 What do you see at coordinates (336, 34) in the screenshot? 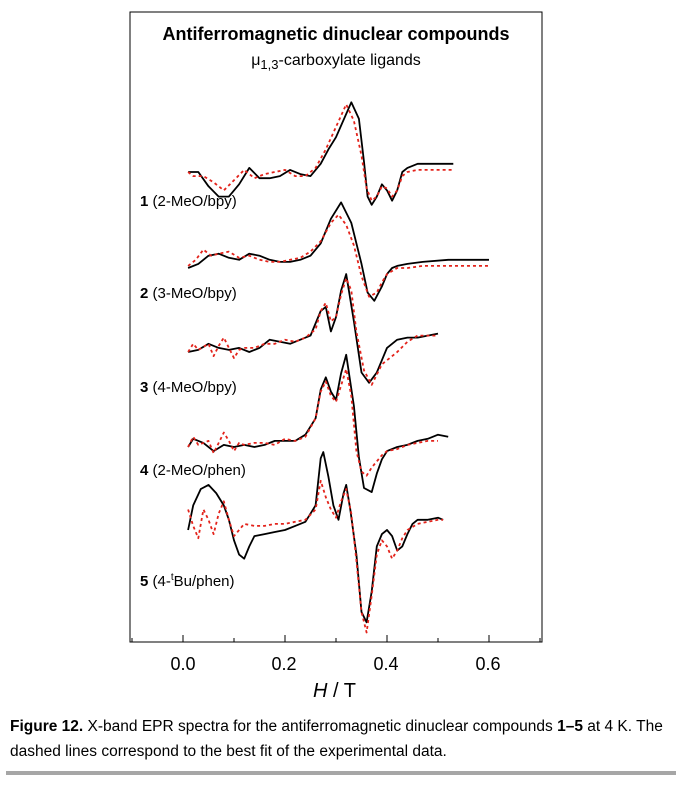
I see `chart-title: Antiferromagnetic dinuclear compounds` at bounding box center [336, 34].